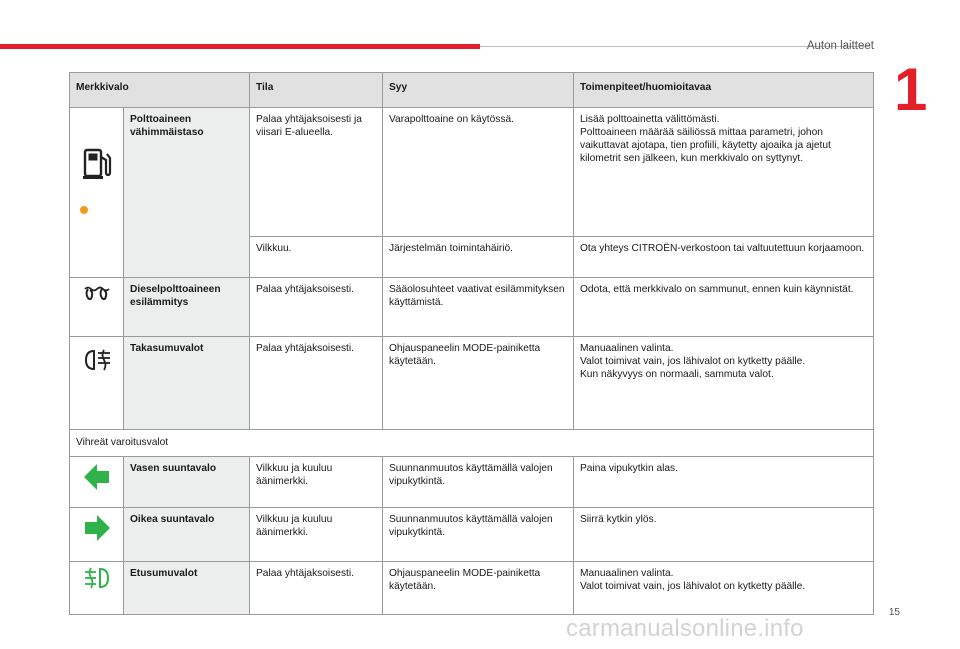  What do you see at coordinates (96, 163) in the screenshot?
I see `fuel-pump-icon` at bounding box center [96, 163].